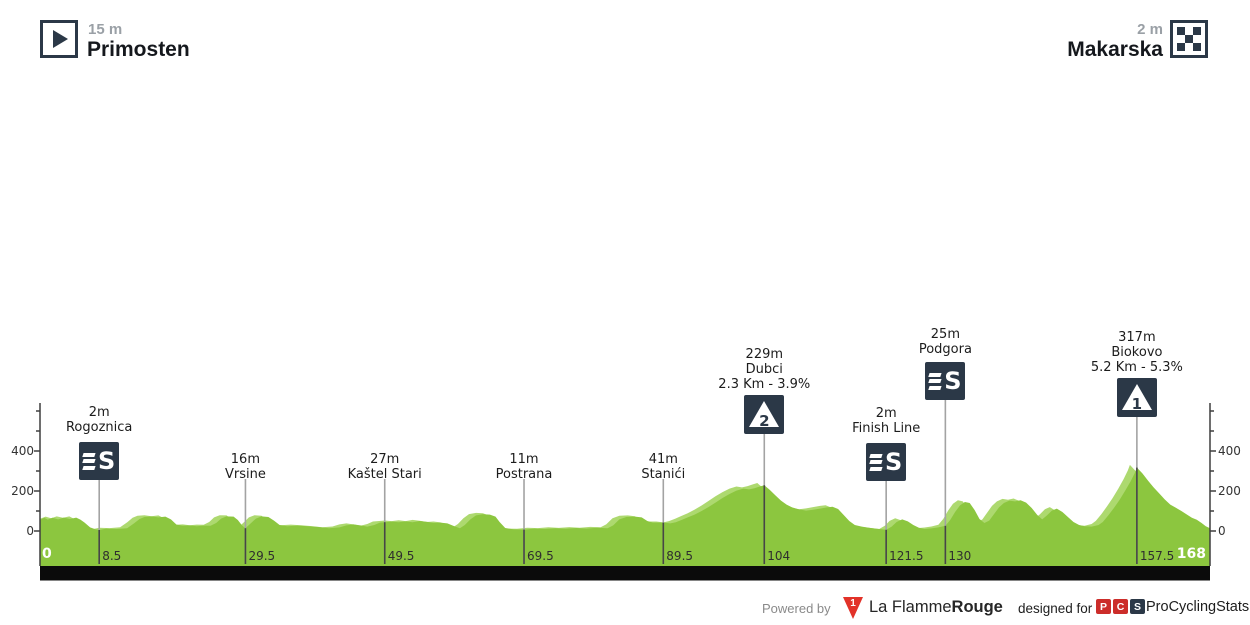 This screenshot has width=1250, height=625. What do you see at coordinates (960, 556) in the screenshot?
I see `x-axis-label: 130` at bounding box center [960, 556].